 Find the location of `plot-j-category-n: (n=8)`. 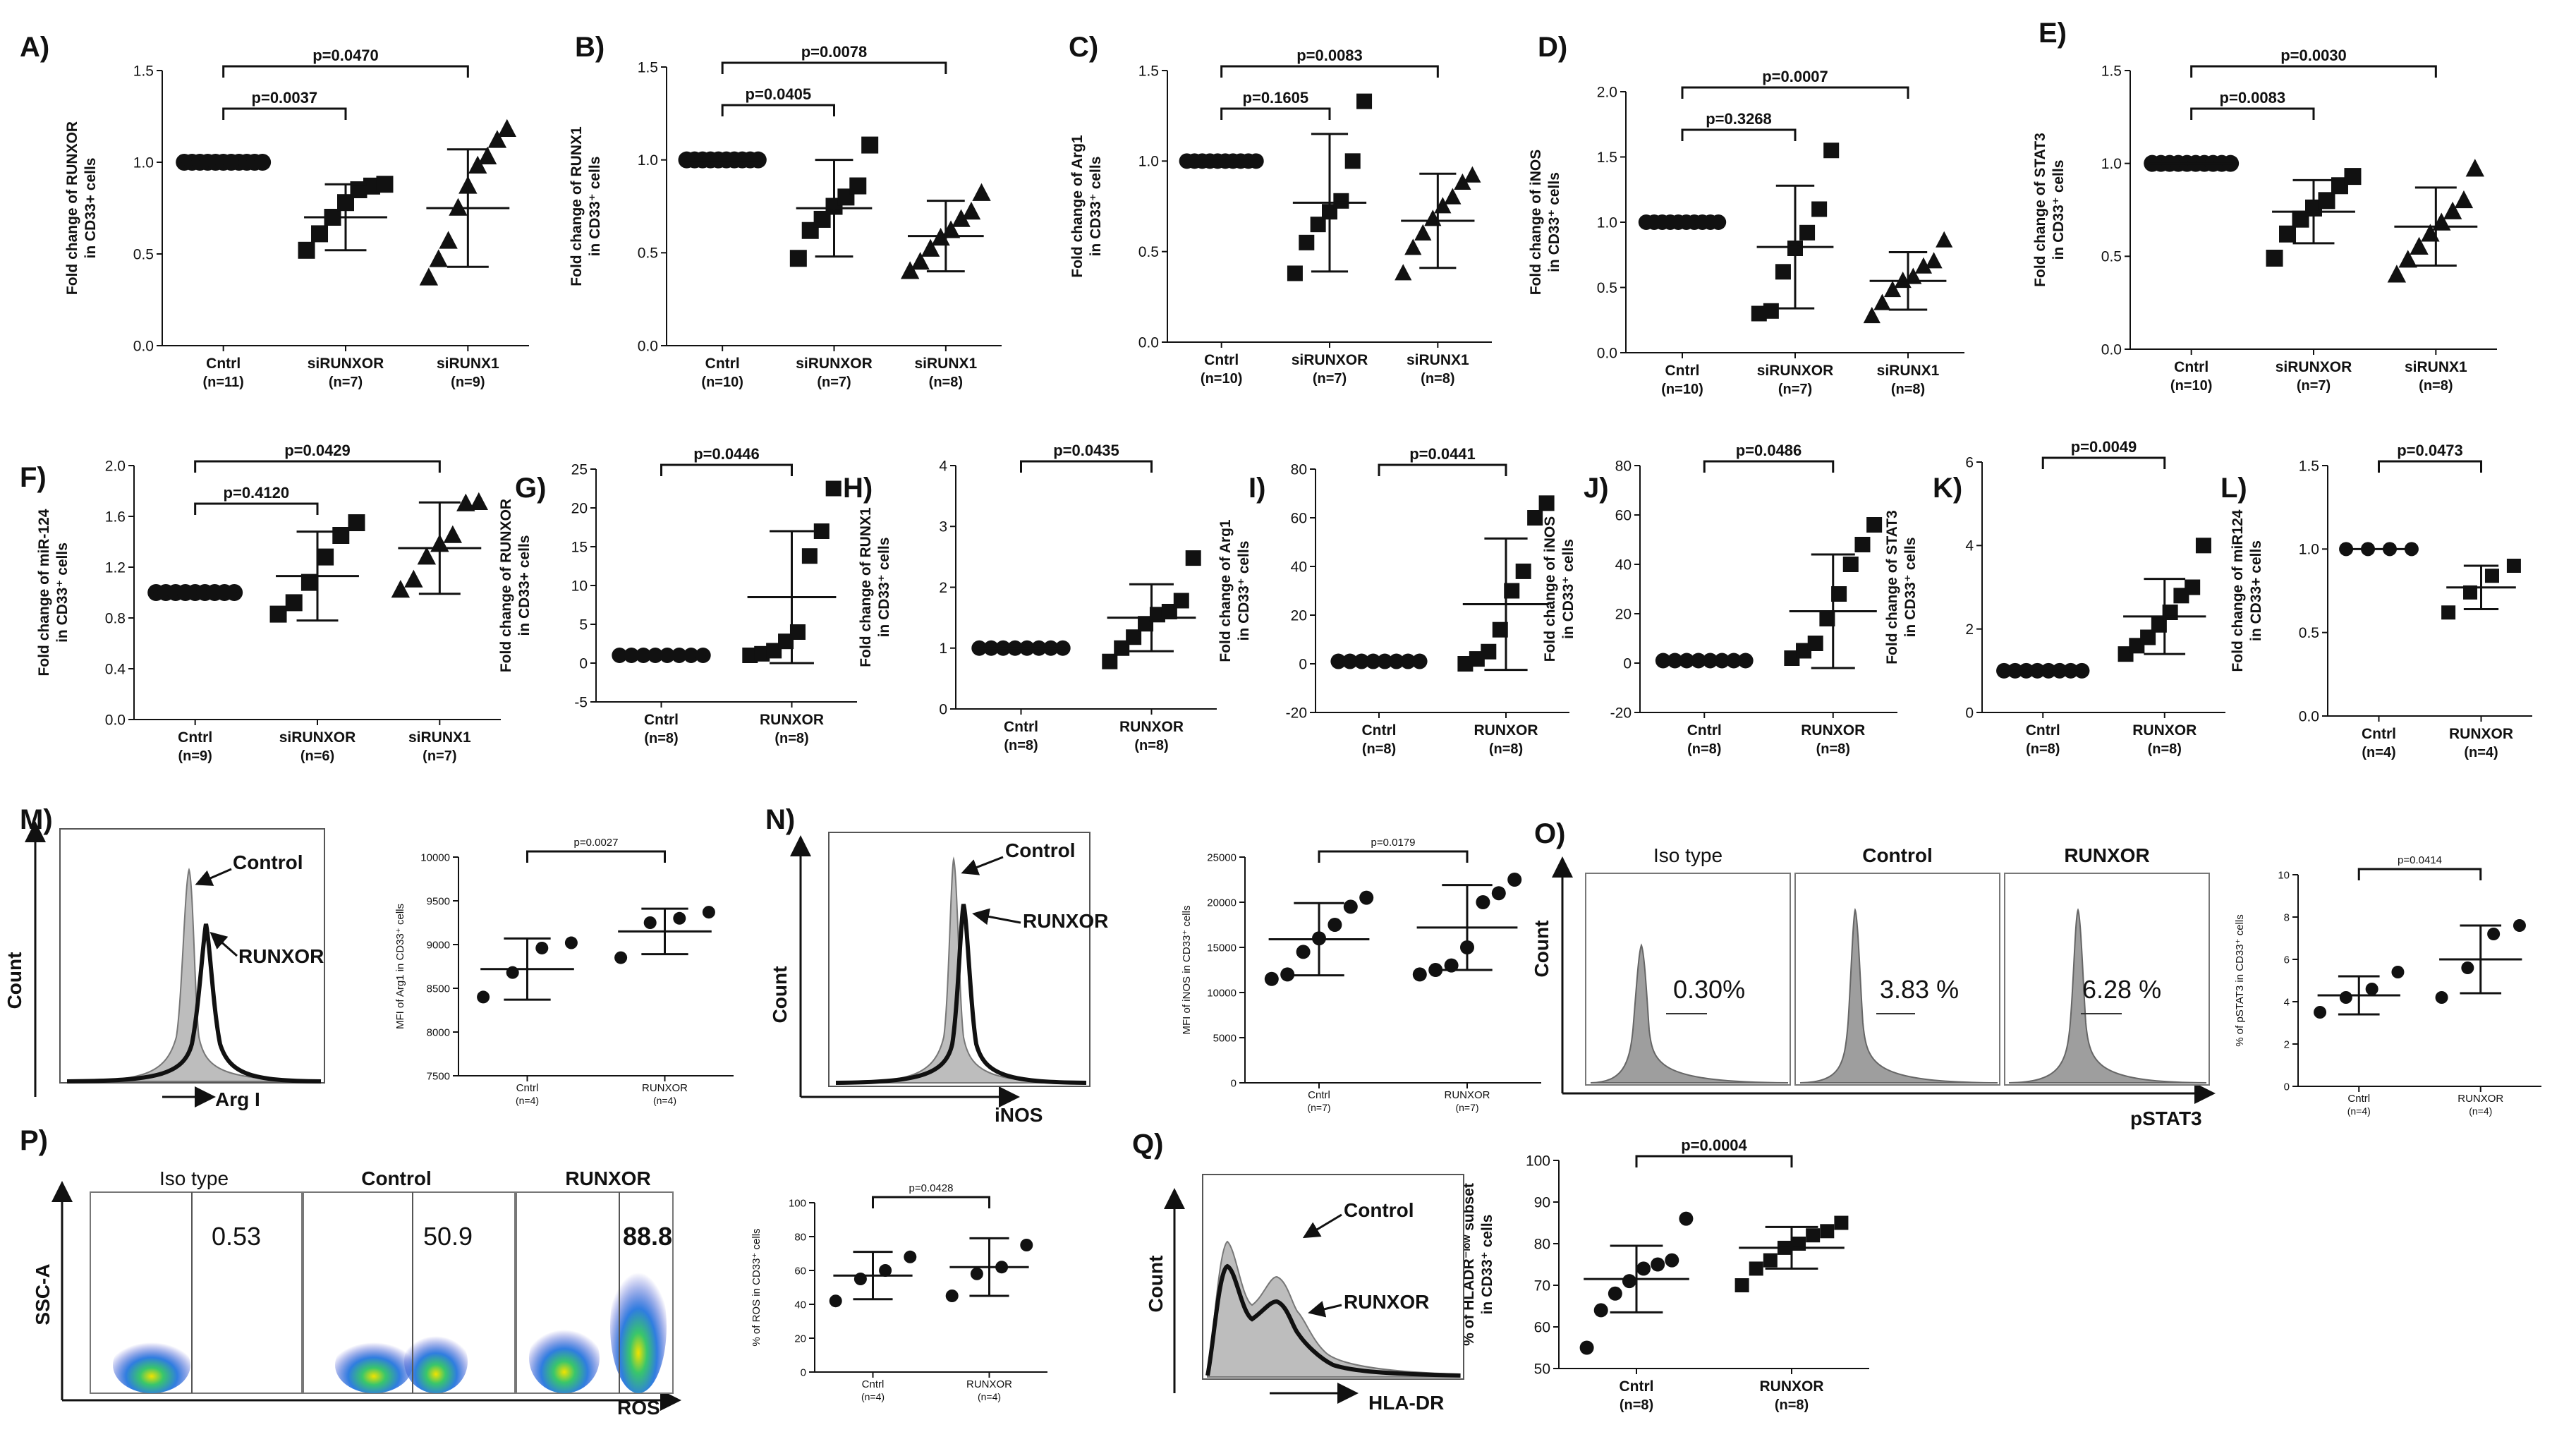

plot-j-category-n: (n=8) is located at coordinates (1833, 749).